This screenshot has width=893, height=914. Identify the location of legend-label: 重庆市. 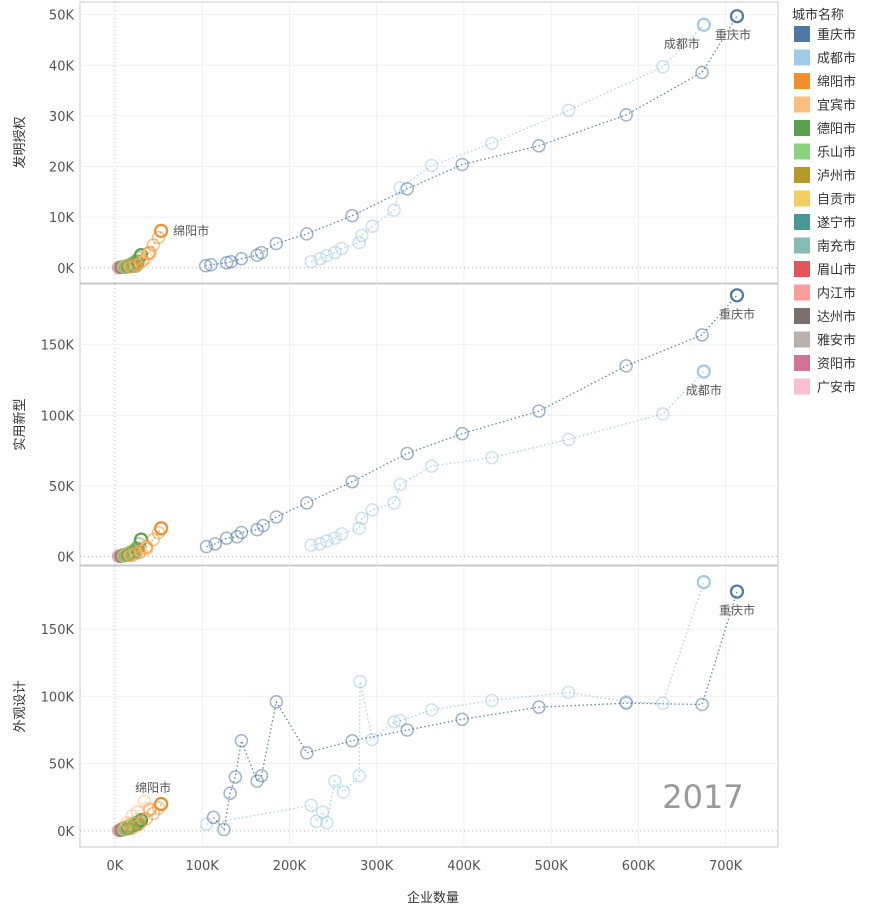
(836, 35).